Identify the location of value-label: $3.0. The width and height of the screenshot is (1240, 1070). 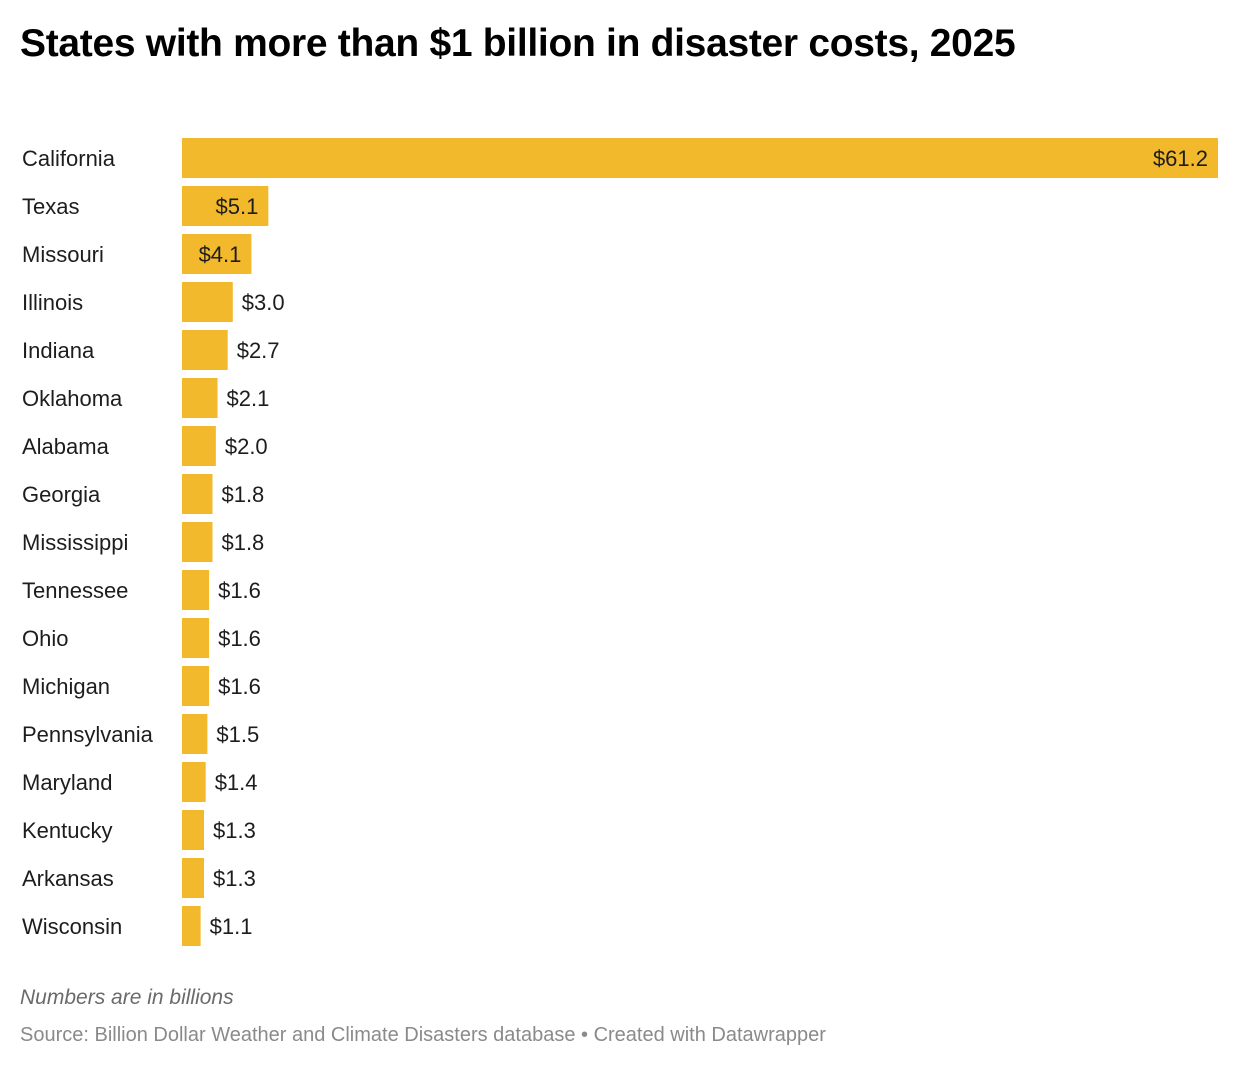
(263, 302).